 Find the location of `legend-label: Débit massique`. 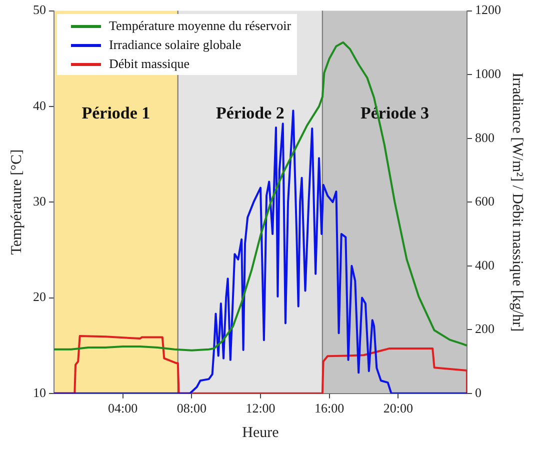

legend-label: Débit massique is located at coordinates (149, 63).